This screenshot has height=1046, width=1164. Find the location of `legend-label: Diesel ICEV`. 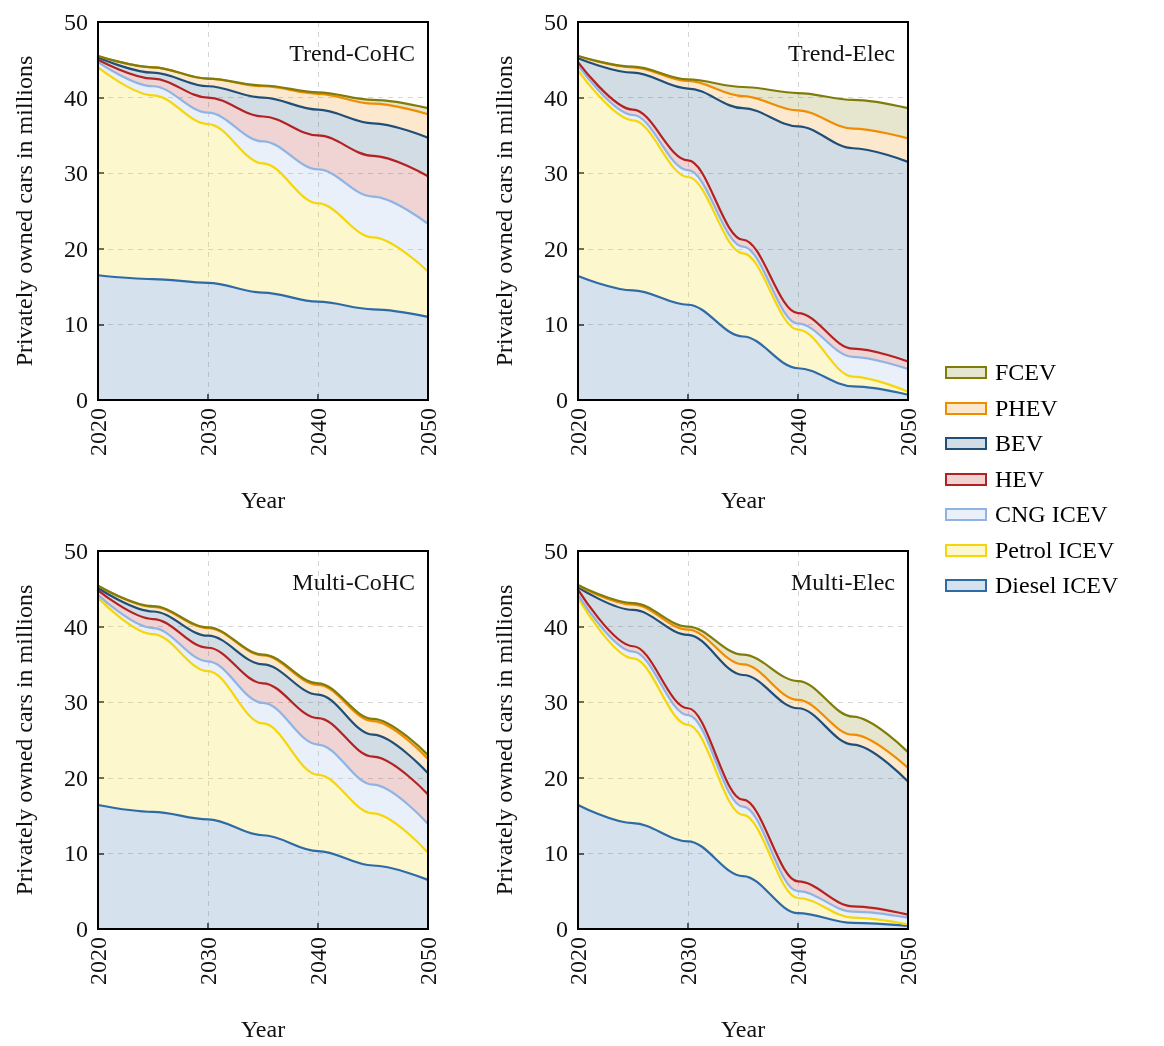

legend-label: Diesel ICEV is located at coordinates (1057, 585).